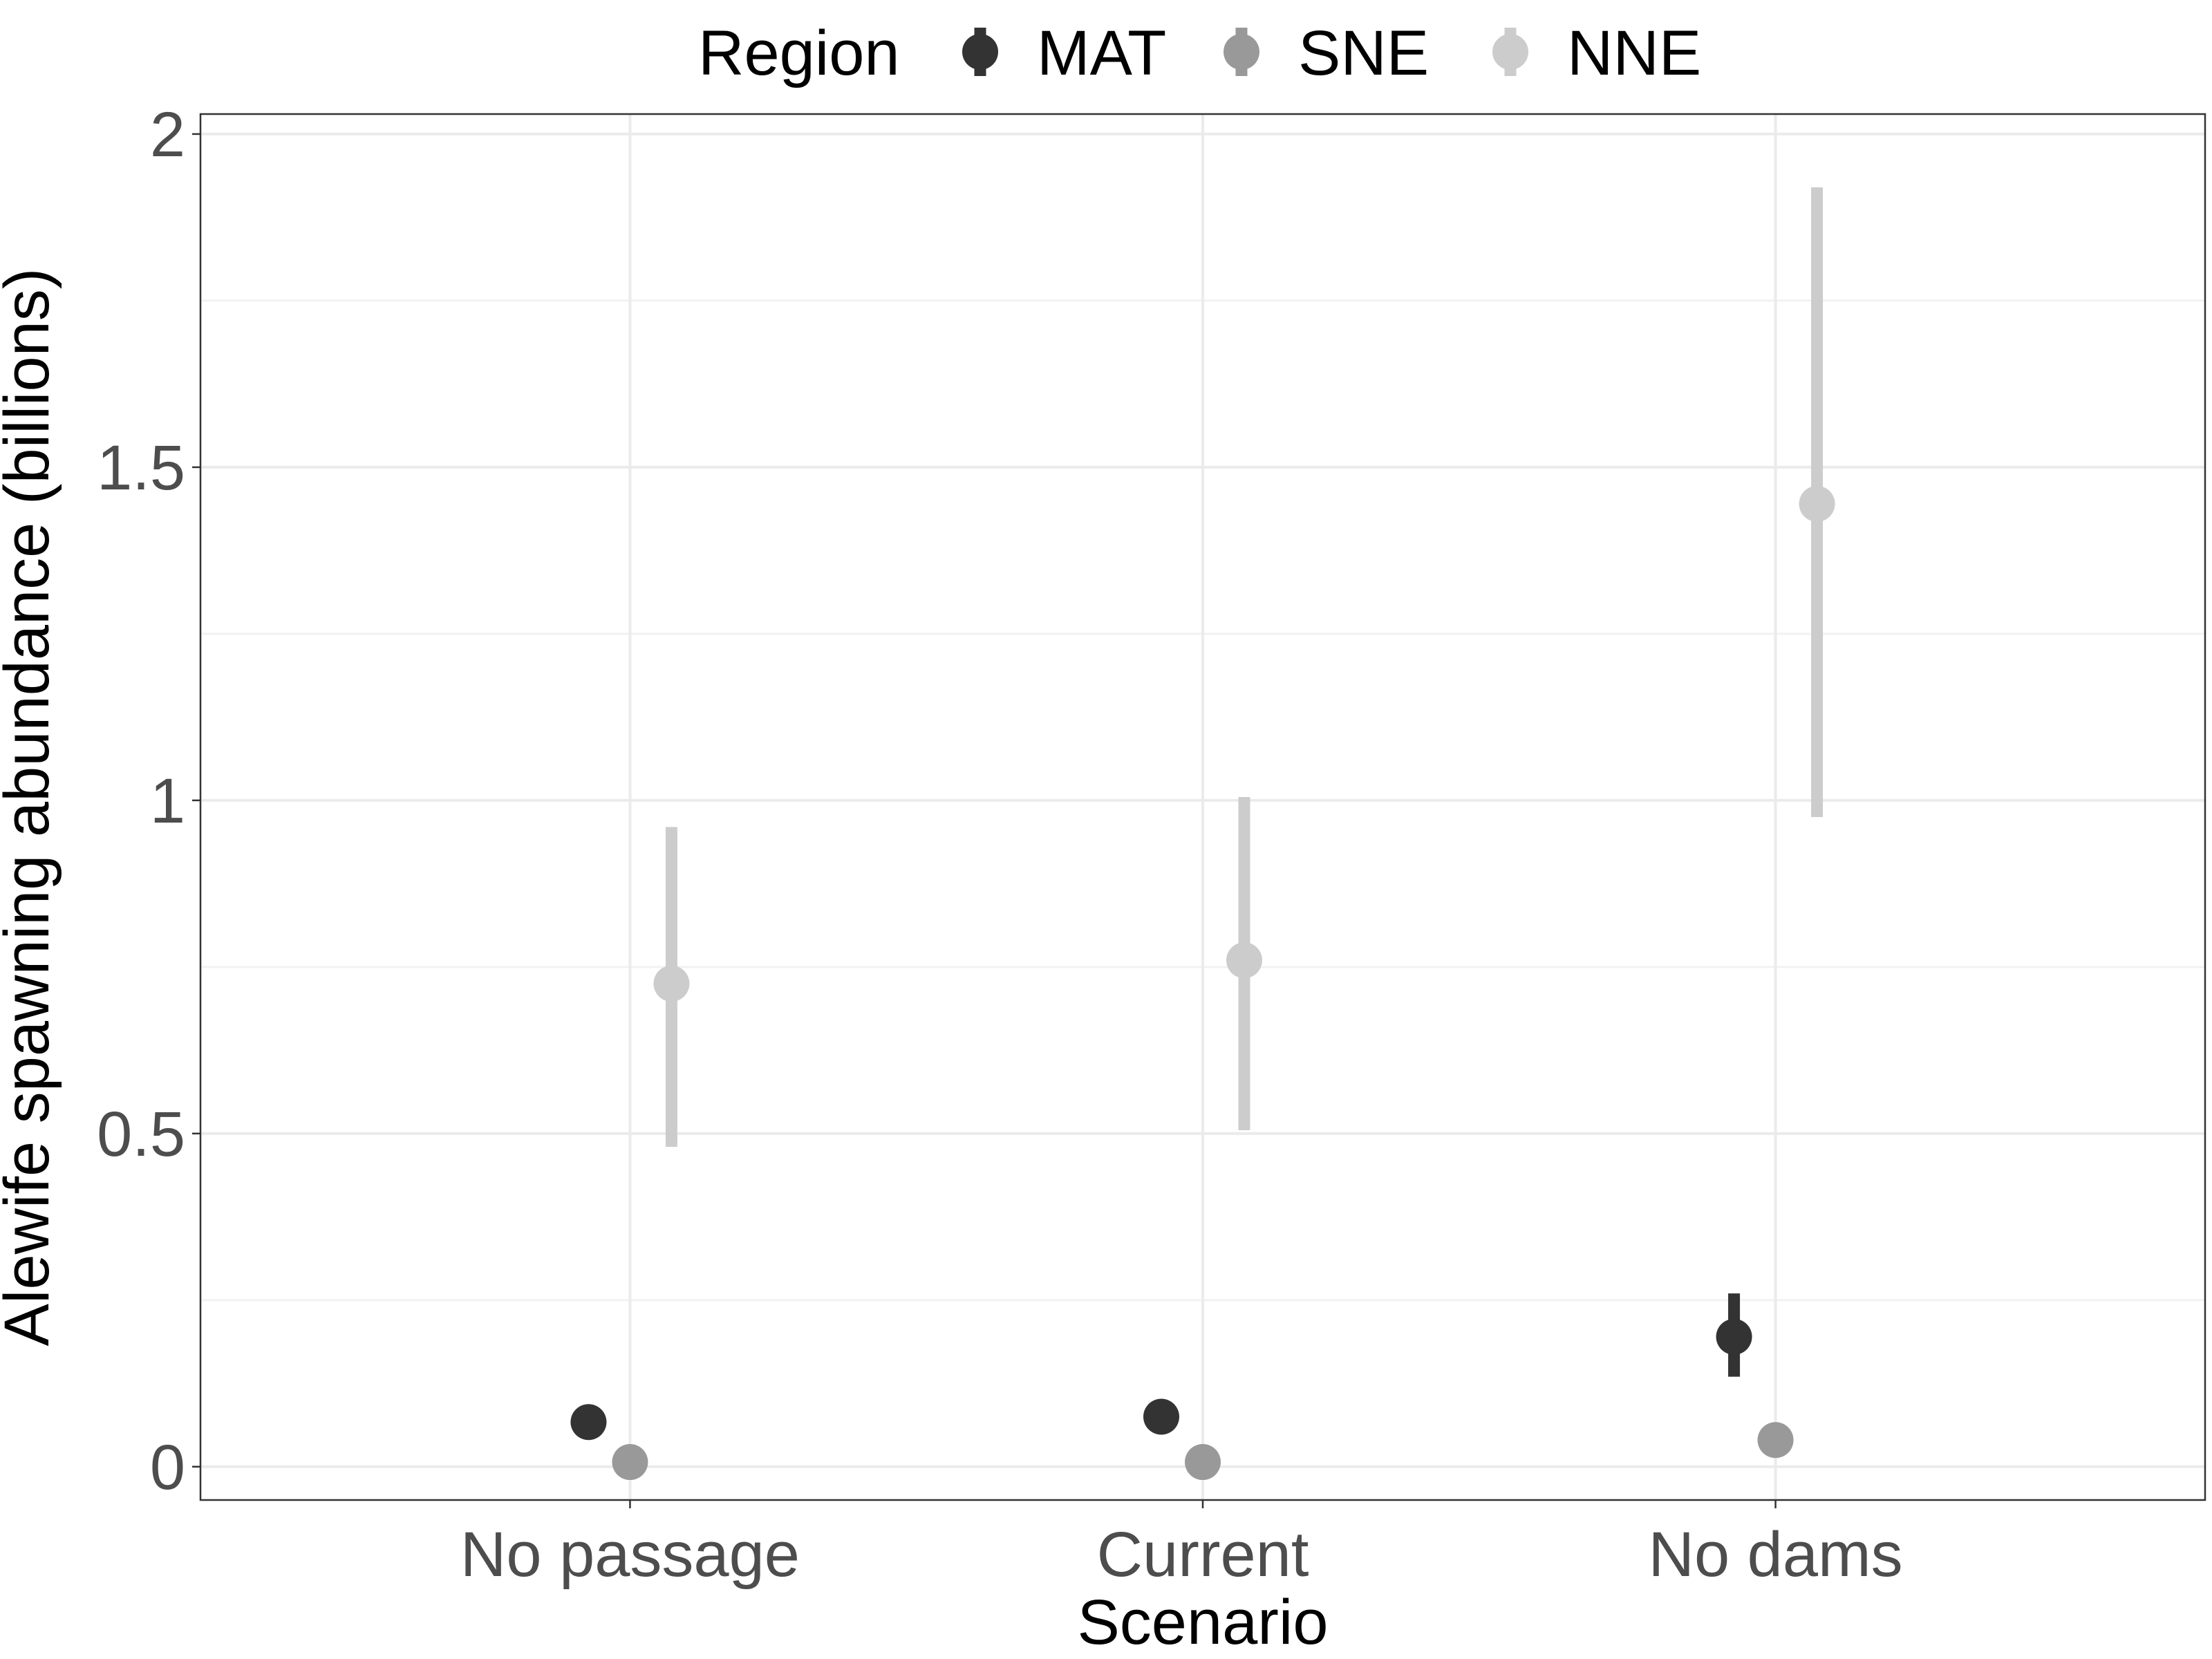 The width and height of the screenshot is (2212, 1659). Describe the element at coordinates (141, 1134) in the screenshot. I see `y-tick-label: 0.5` at that location.